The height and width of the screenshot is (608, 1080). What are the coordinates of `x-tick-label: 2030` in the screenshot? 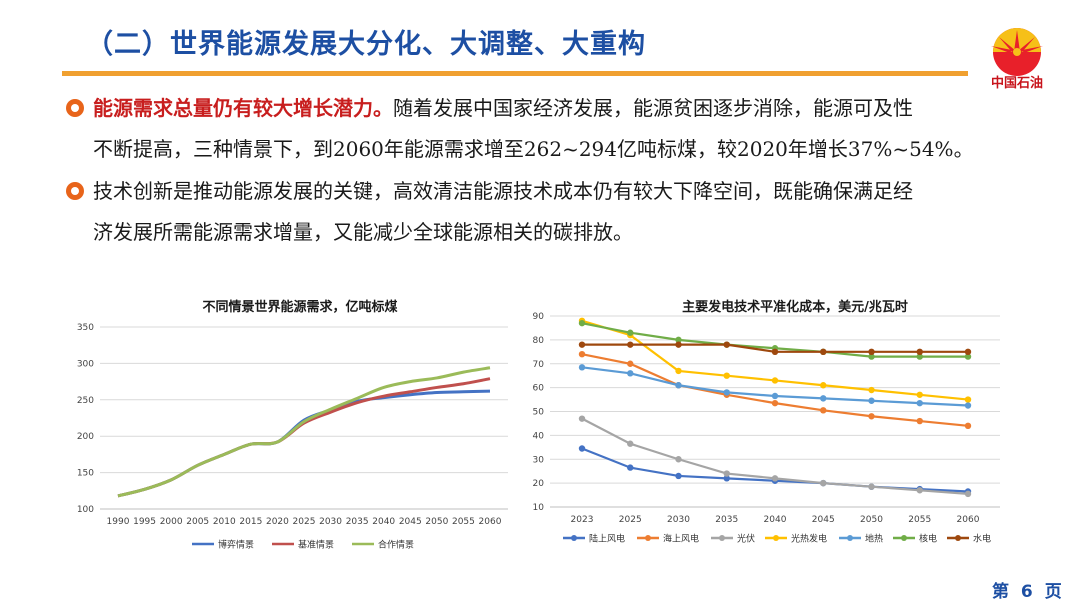 It's located at (330, 522).